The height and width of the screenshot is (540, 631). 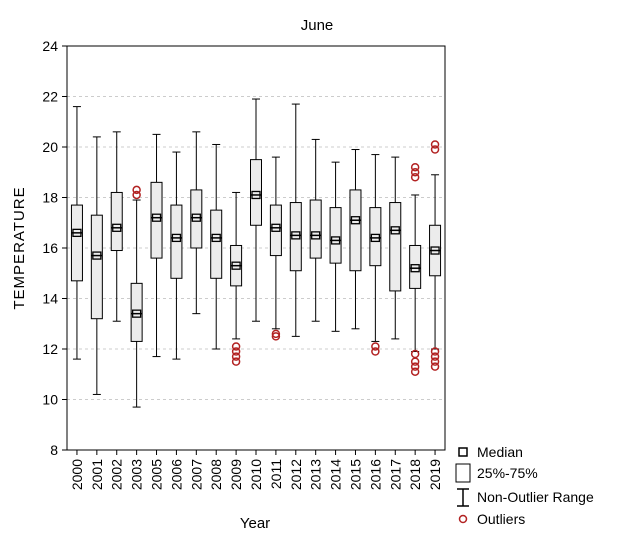 I want to click on box-2001, so click(x=96, y=265).